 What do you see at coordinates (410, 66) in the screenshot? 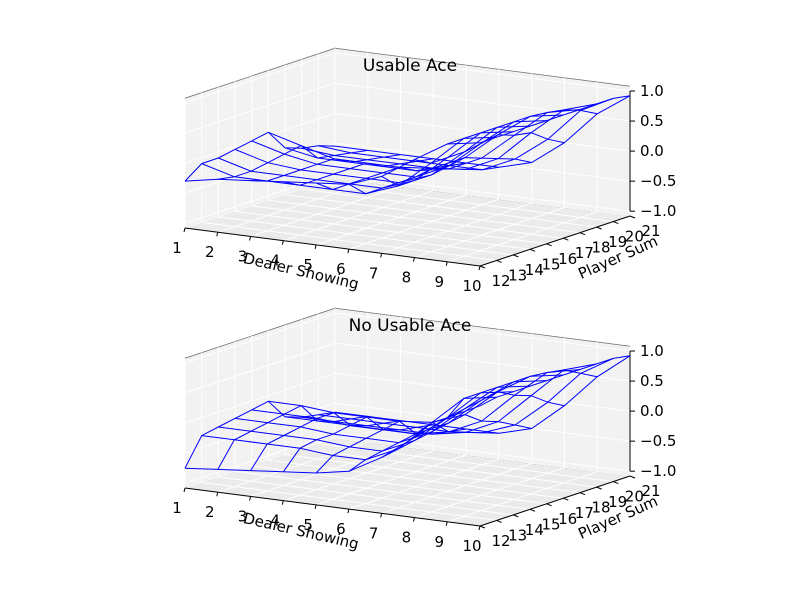
I see `plot-title: Usable Ace` at bounding box center [410, 66].